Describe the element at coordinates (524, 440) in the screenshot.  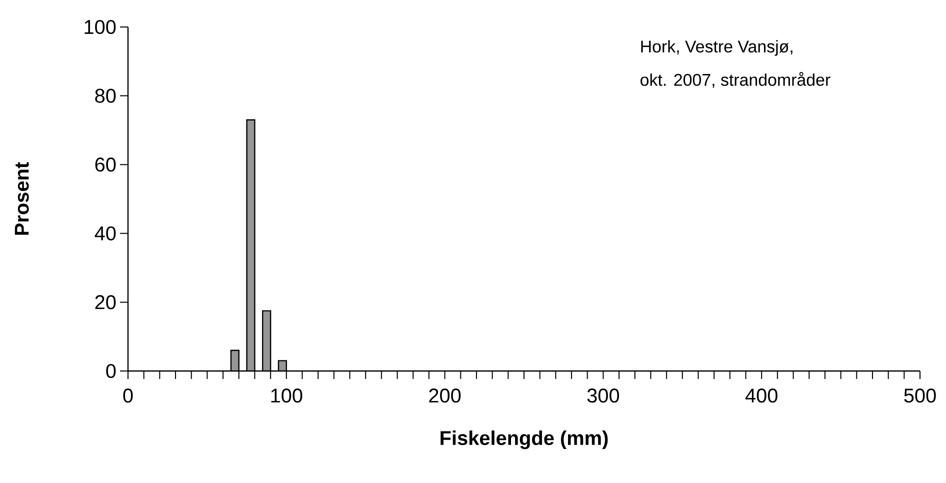
I see `x-axis-title: Fiskelengde (mm)` at that location.